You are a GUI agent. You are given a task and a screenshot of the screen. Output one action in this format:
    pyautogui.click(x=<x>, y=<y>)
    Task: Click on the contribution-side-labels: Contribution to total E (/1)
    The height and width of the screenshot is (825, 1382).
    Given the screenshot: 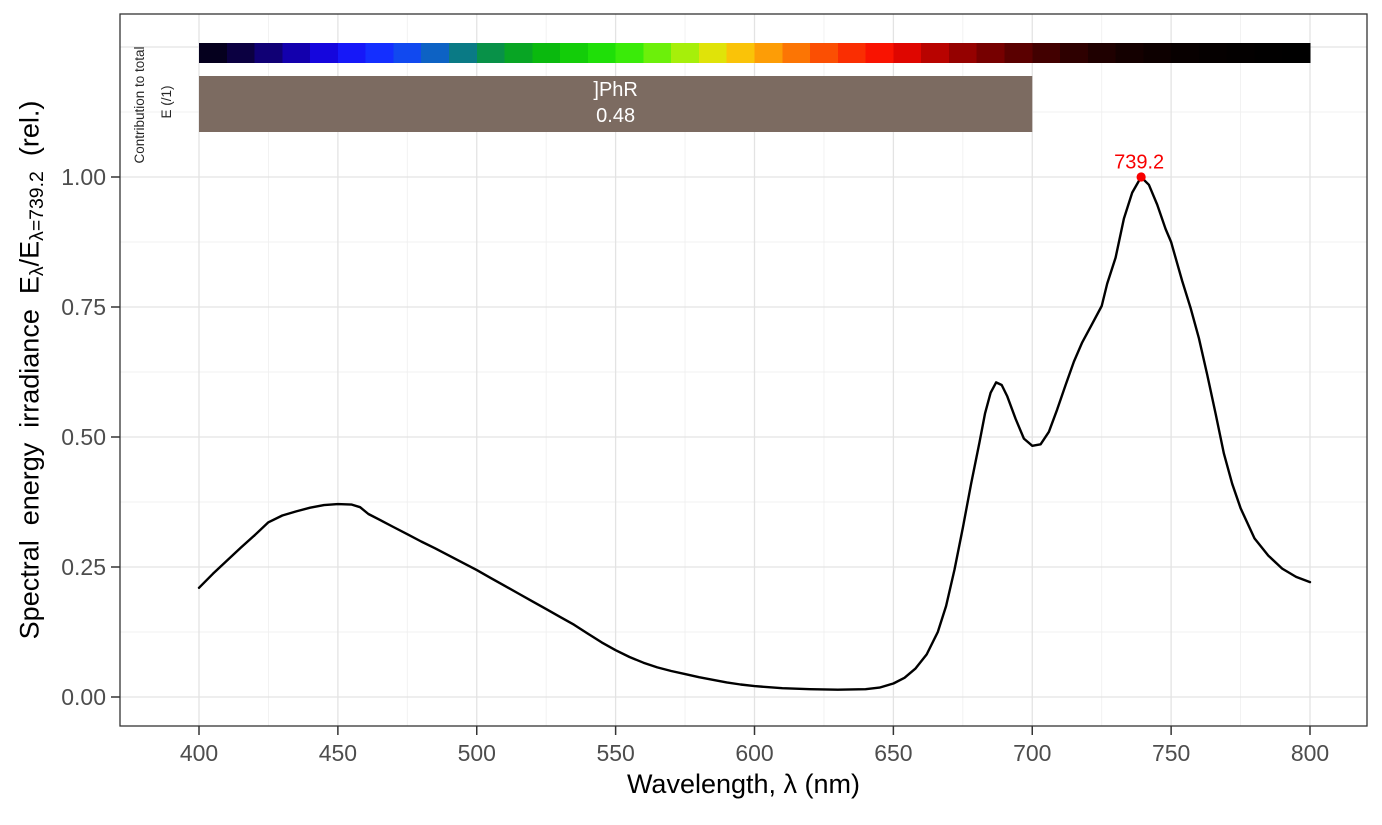 What is the action you would take?
    pyautogui.click(x=153, y=104)
    